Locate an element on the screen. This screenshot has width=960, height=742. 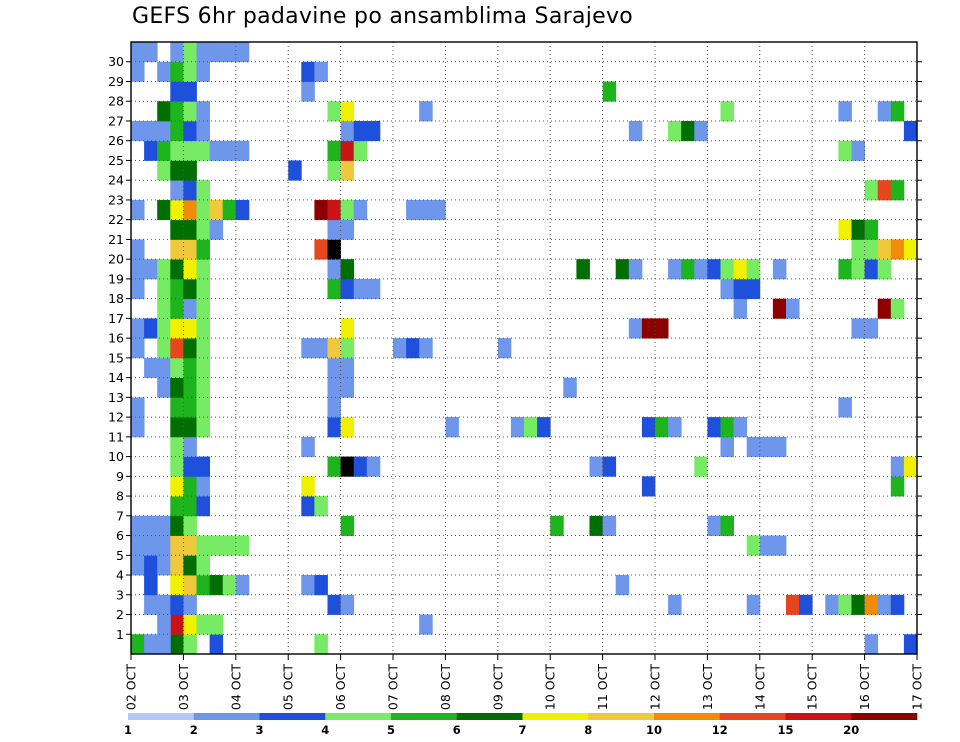
legend-label: 2 is located at coordinates (194, 730).